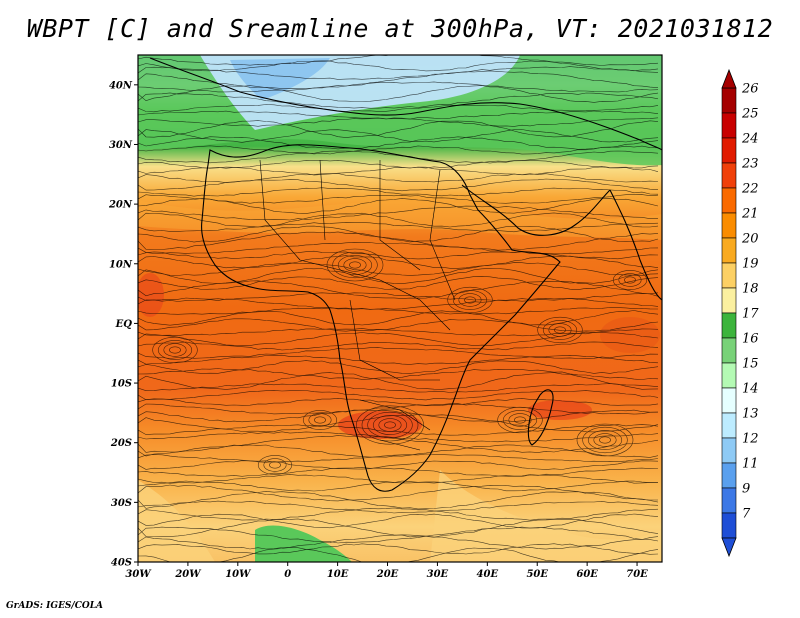  Describe the element at coordinates (121, 264) in the screenshot. I see `lat-tick-label: 10N` at that location.